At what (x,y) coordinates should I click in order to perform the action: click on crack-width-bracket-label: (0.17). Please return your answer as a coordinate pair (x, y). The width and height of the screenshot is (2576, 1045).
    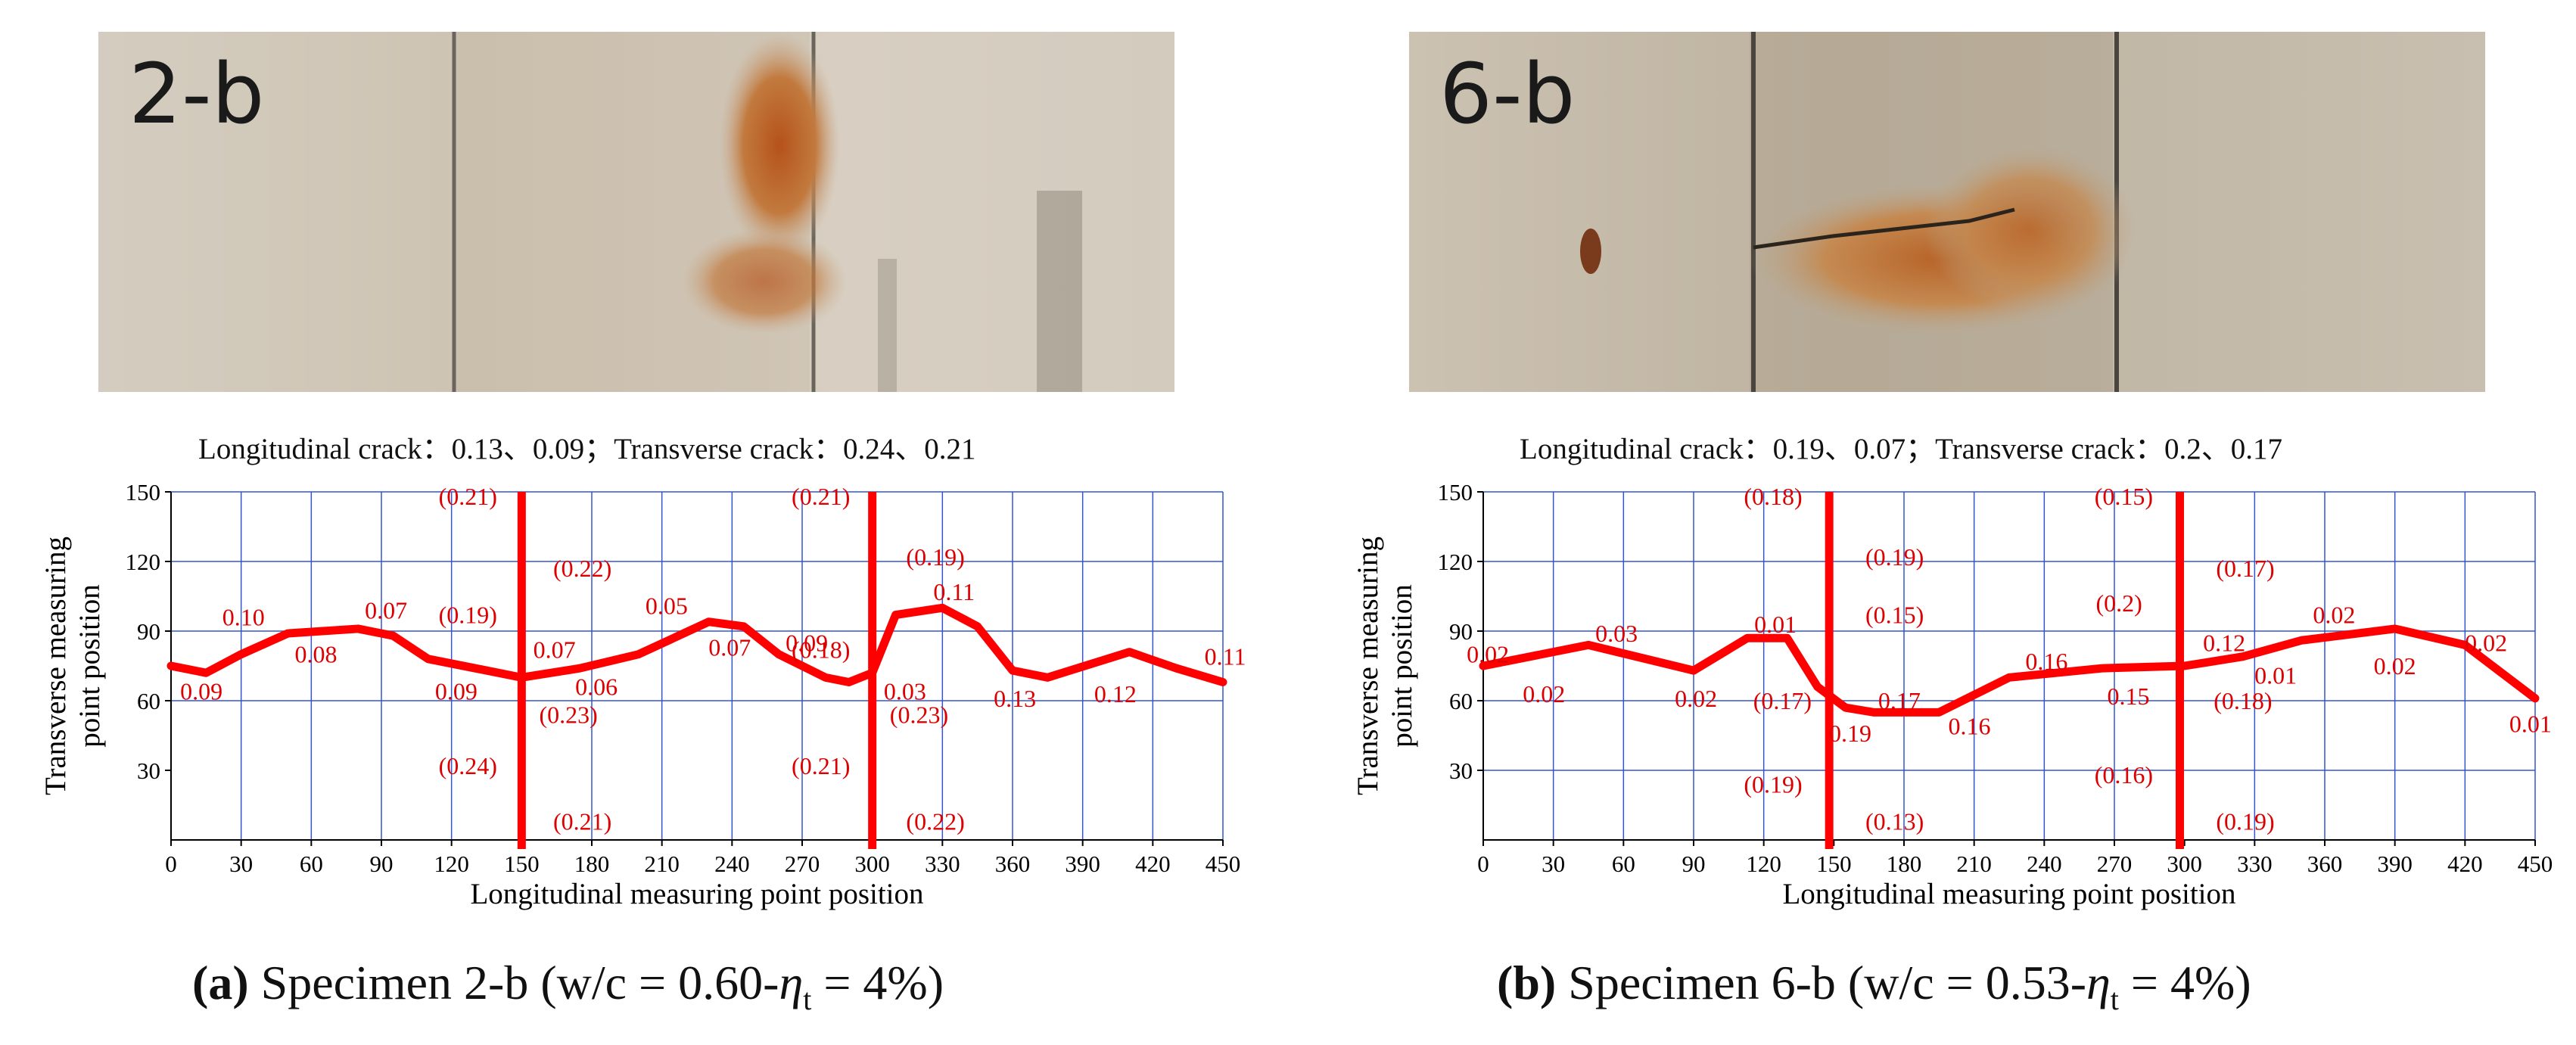
    Looking at the image, I should click on (2245, 568).